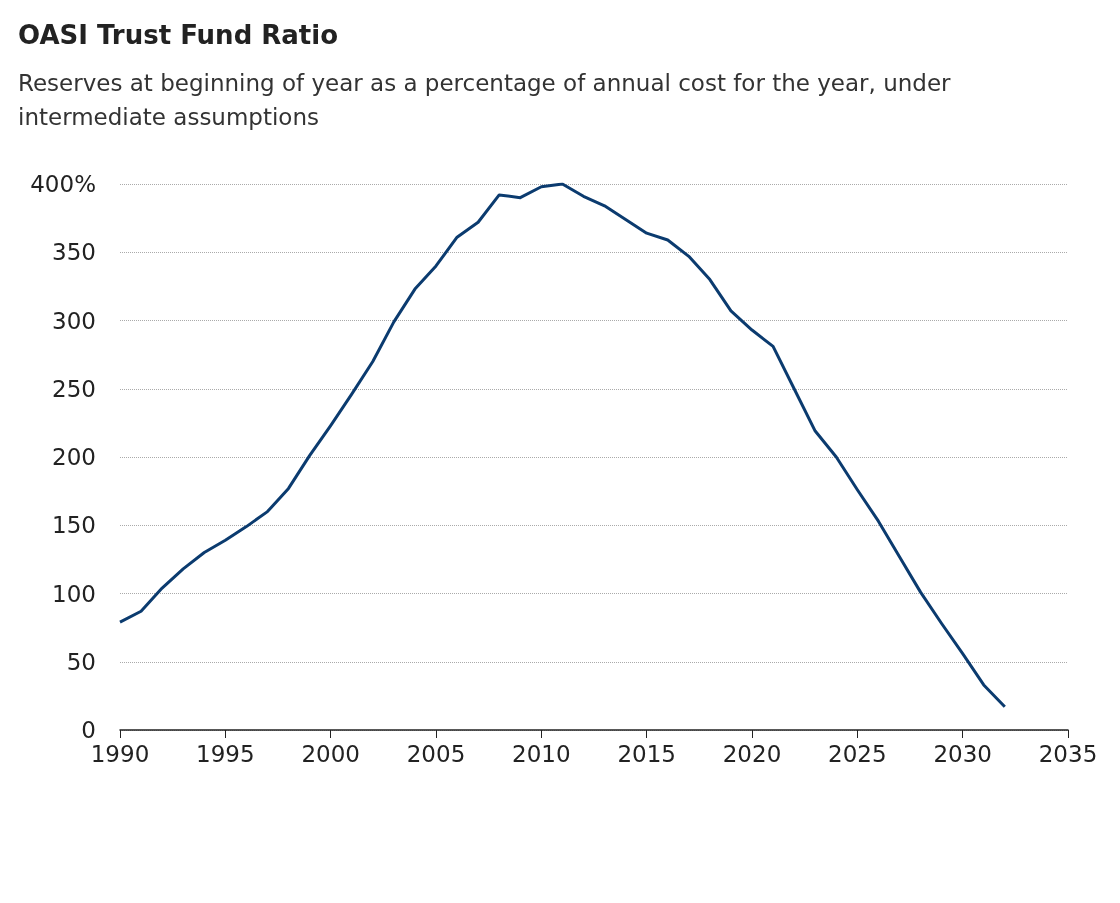 This screenshot has width=1120, height=903. Describe the element at coordinates (63, 184) in the screenshot. I see `y-tick-label: 400%` at that location.